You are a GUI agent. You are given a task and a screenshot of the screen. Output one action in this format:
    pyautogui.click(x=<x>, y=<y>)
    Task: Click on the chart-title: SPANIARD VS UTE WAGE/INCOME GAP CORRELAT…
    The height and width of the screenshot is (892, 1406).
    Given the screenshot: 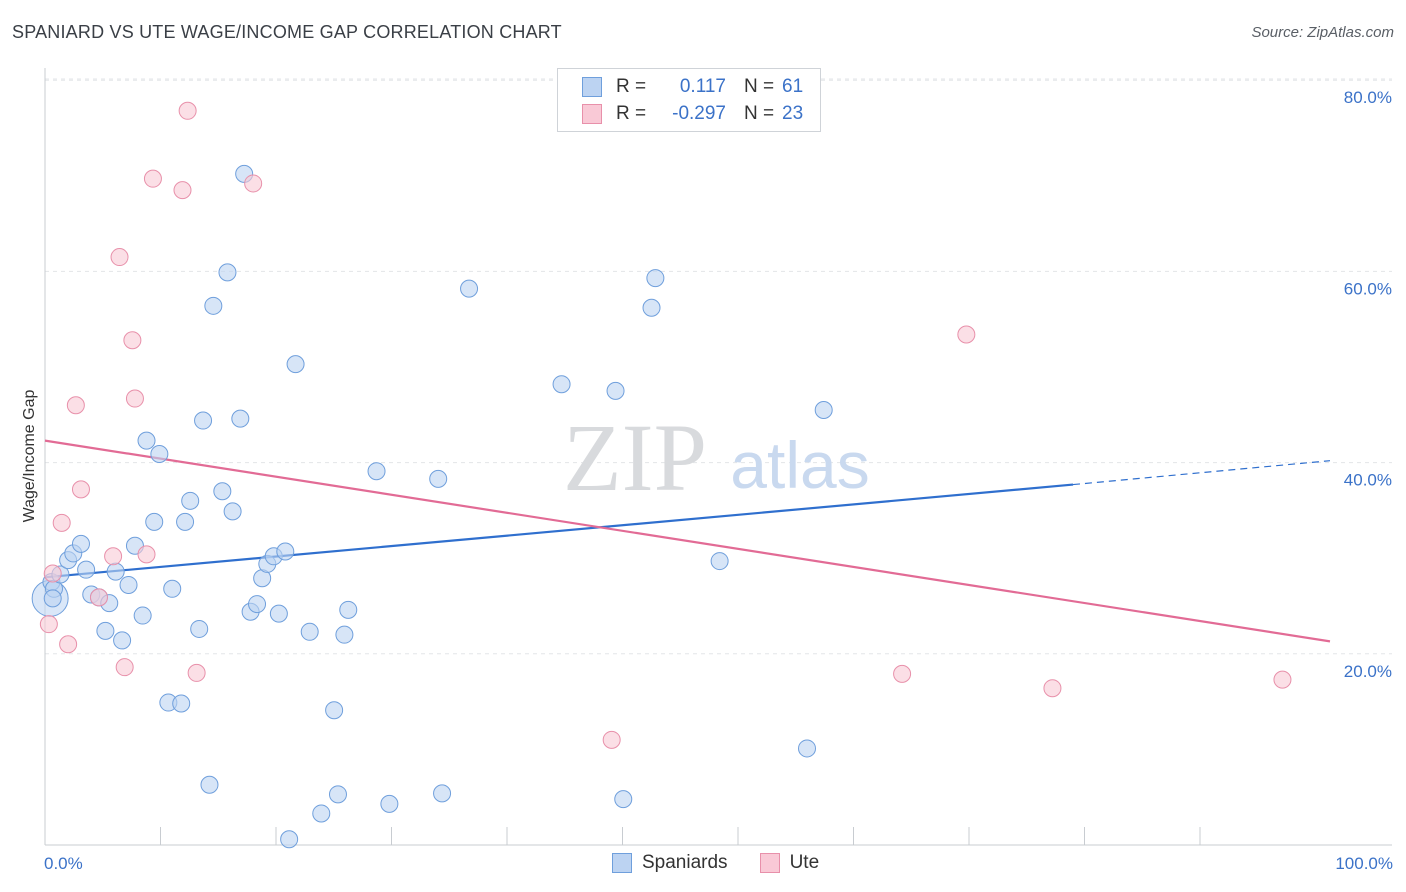 What is the action you would take?
    pyautogui.click(x=287, y=32)
    